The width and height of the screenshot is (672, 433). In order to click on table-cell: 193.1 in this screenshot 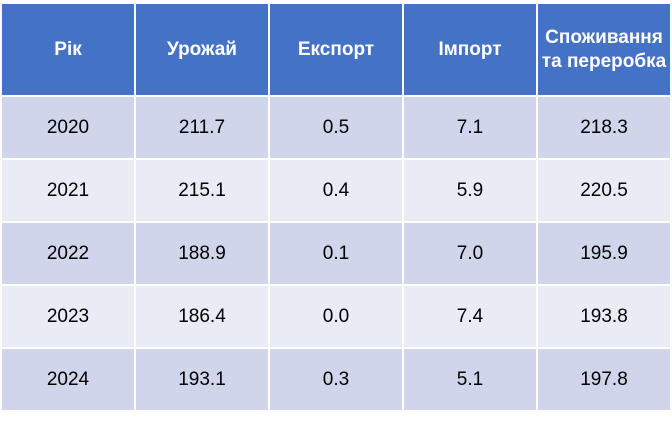, I will do `click(202, 379)`.